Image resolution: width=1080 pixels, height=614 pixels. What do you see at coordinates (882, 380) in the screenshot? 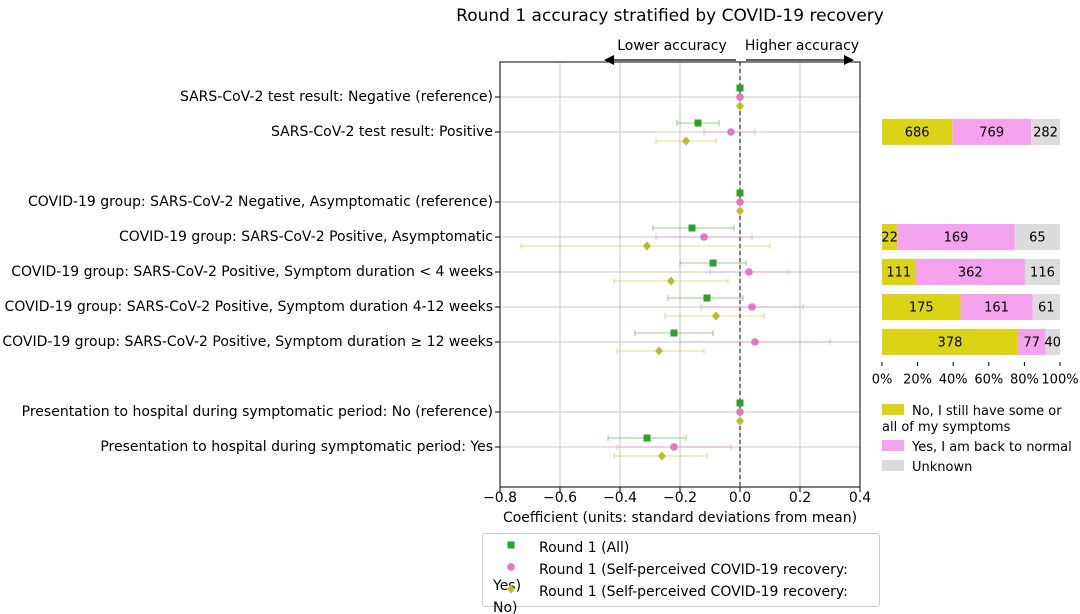
I see `x-tick-label: 0%` at bounding box center [882, 380].